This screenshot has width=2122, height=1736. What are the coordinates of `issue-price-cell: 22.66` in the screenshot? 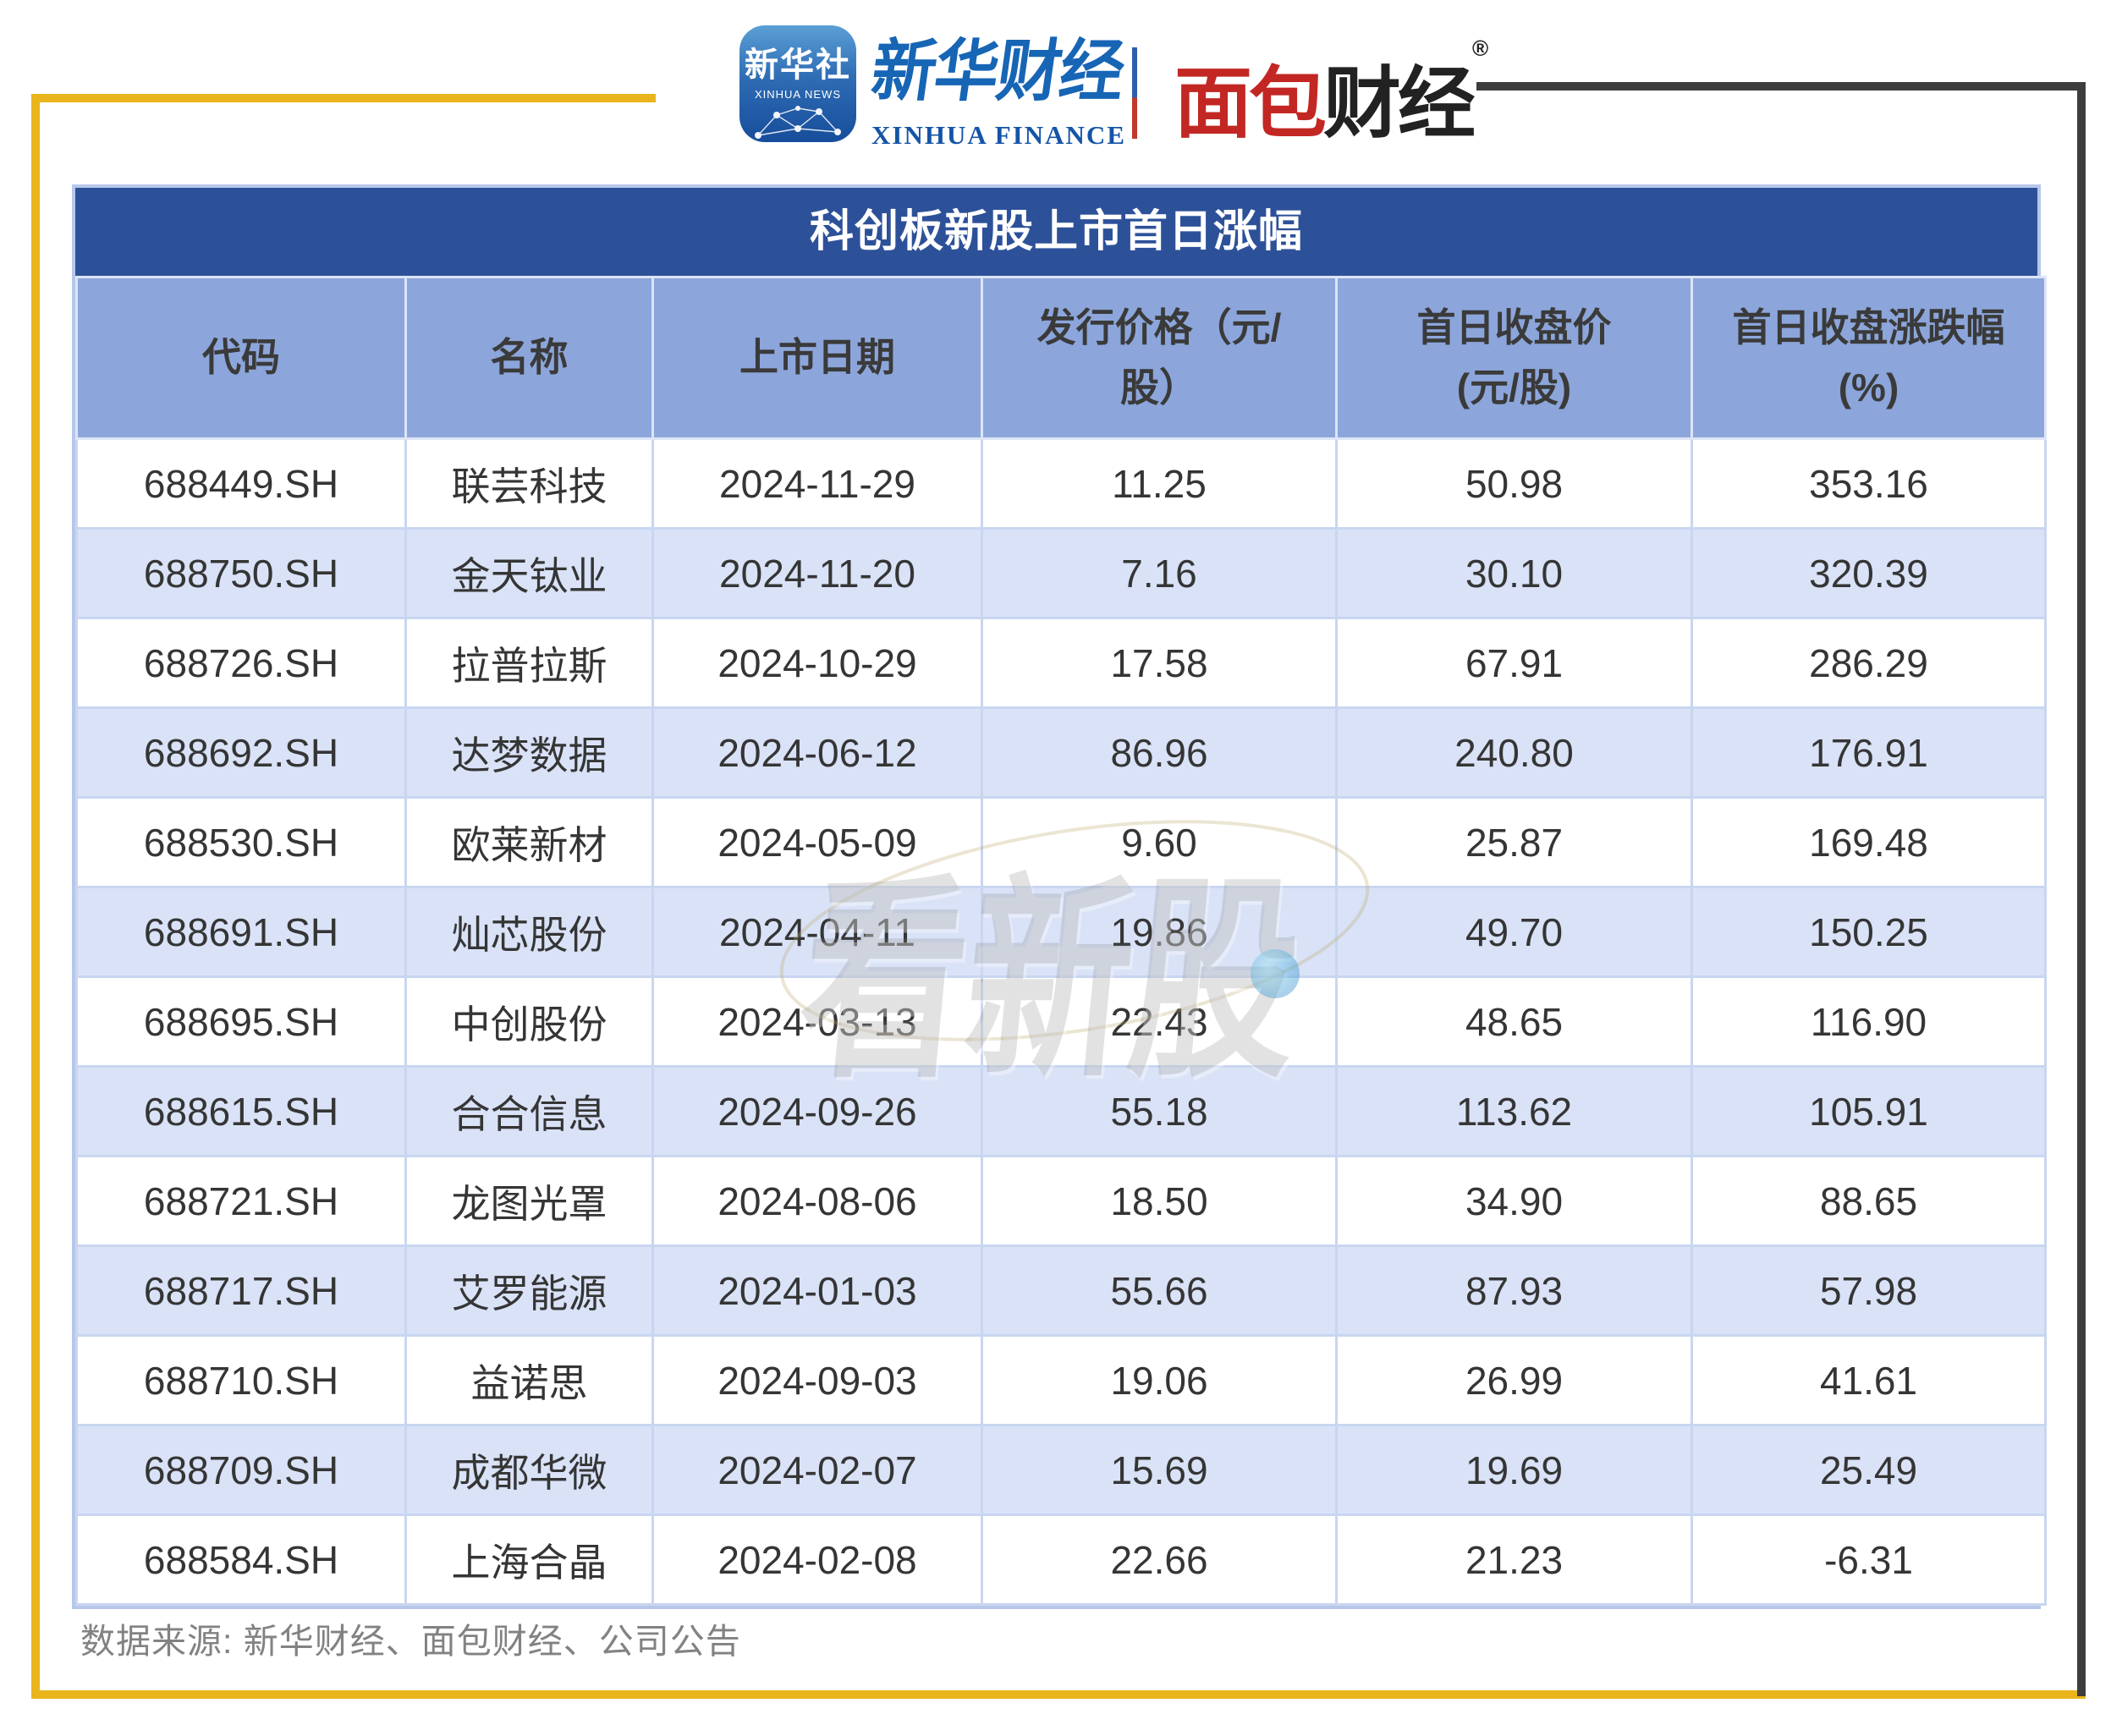 It's located at (1159, 1560).